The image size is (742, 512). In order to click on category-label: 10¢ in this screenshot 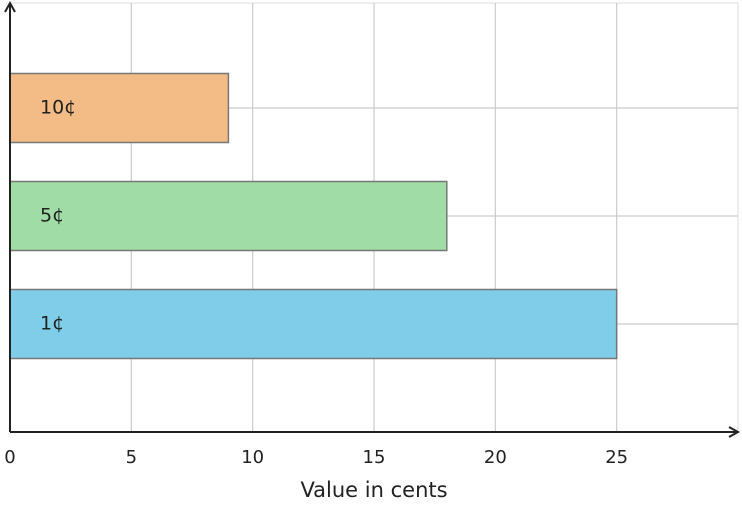, I will do `click(58, 108)`.